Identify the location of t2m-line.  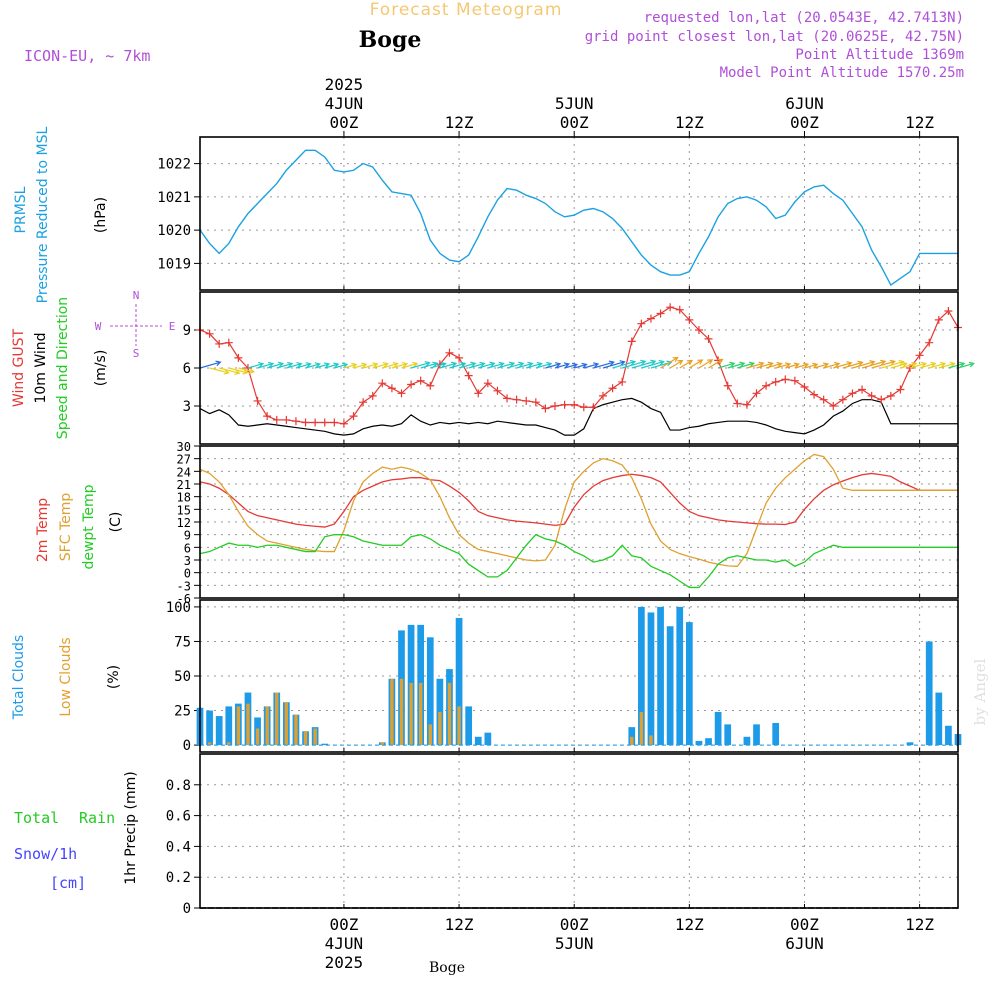
(578, 500).